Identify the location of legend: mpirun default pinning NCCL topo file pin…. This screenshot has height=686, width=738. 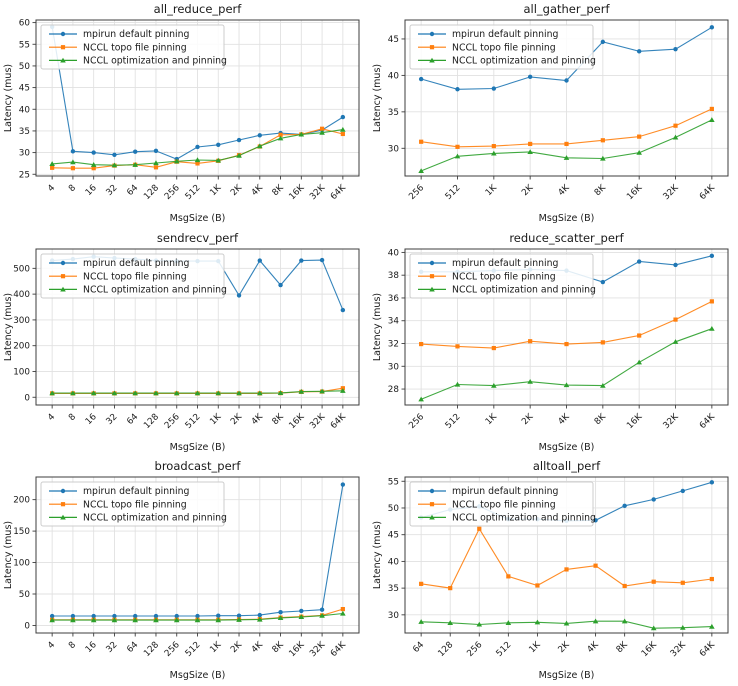
(502, 504).